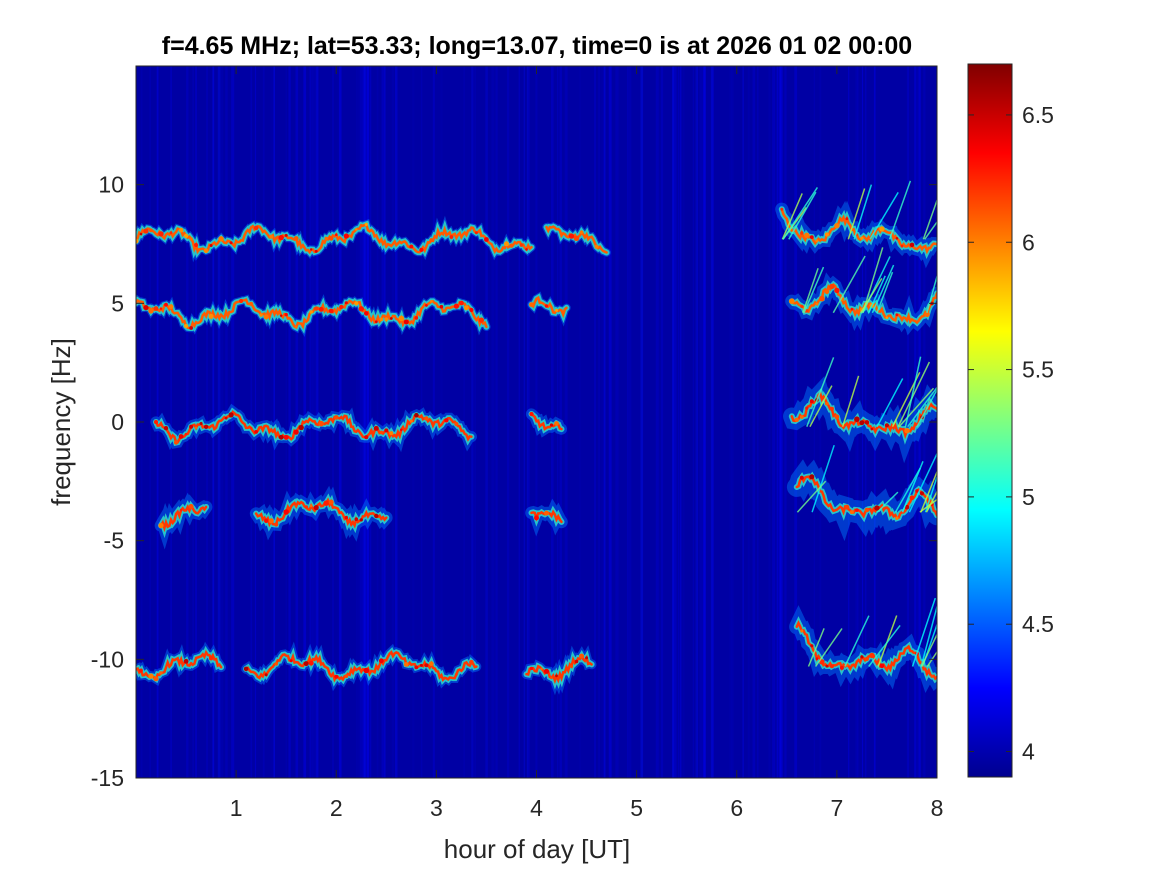  What do you see at coordinates (537, 849) in the screenshot?
I see `x-axis-label: hour of day [UT]` at bounding box center [537, 849].